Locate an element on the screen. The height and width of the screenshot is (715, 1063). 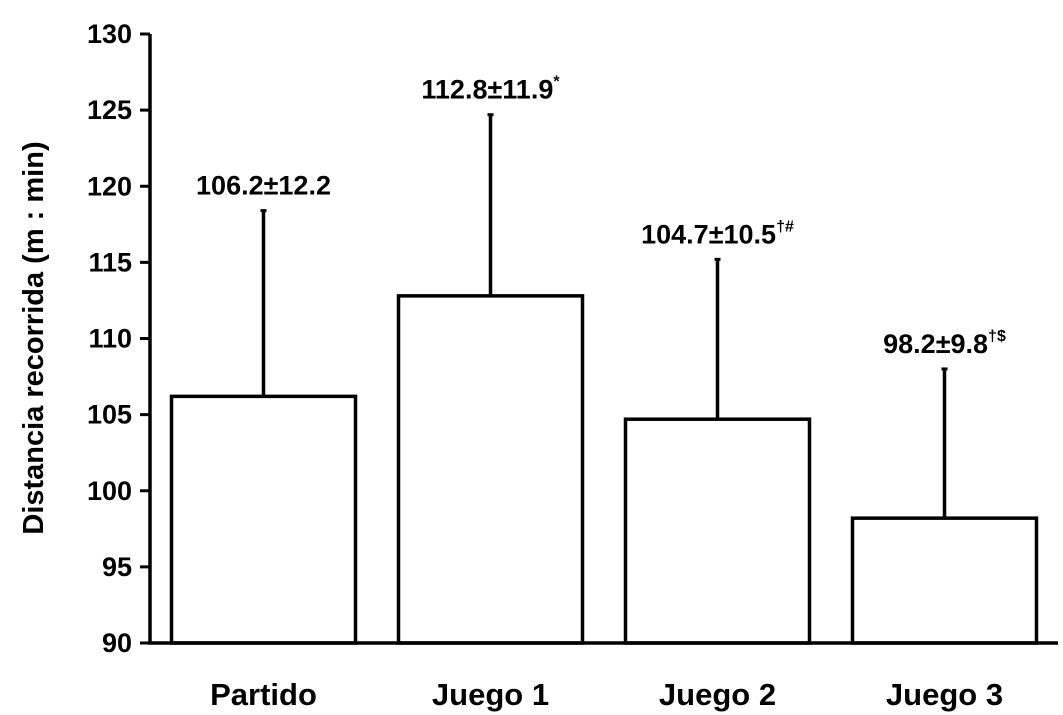
y-tick-label: 105 is located at coordinates (109, 415).